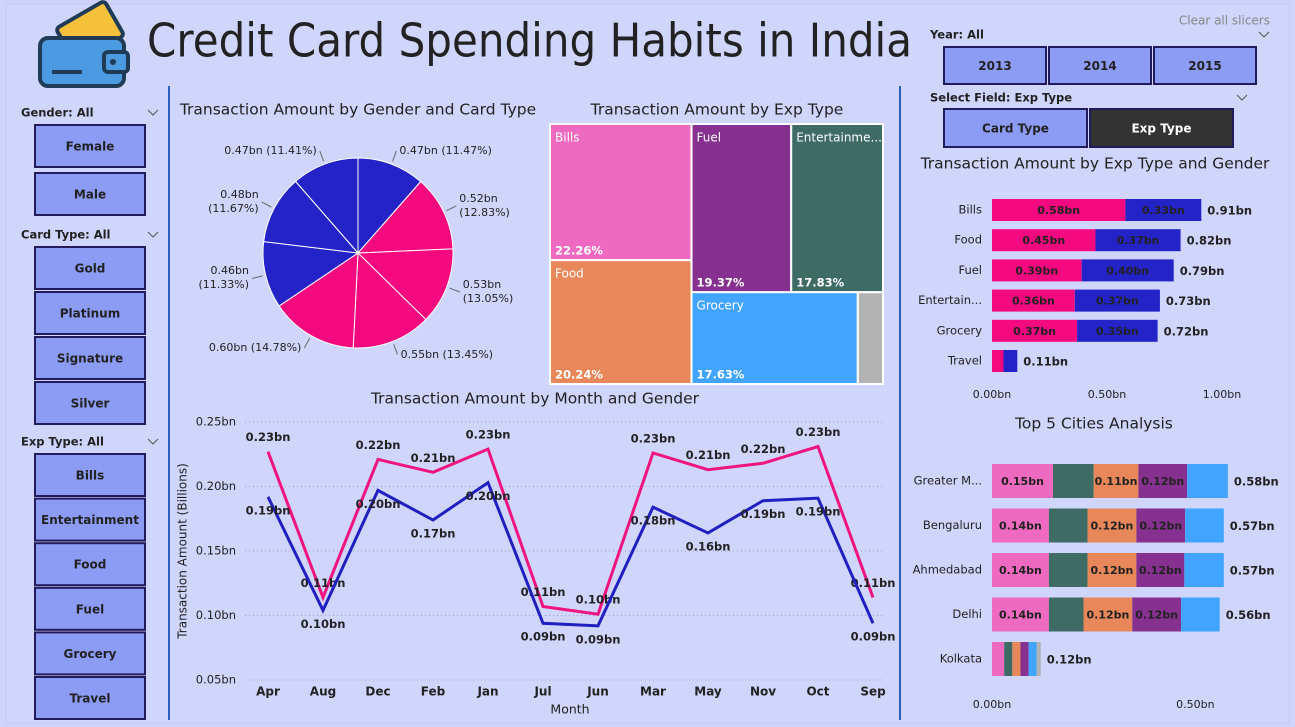 Image resolution: width=1295 pixels, height=727 pixels. What do you see at coordinates (223, 278) in the screenshot?
I see `data-label: 0.46bn (11.33%)` at bounding box center [223, 278].